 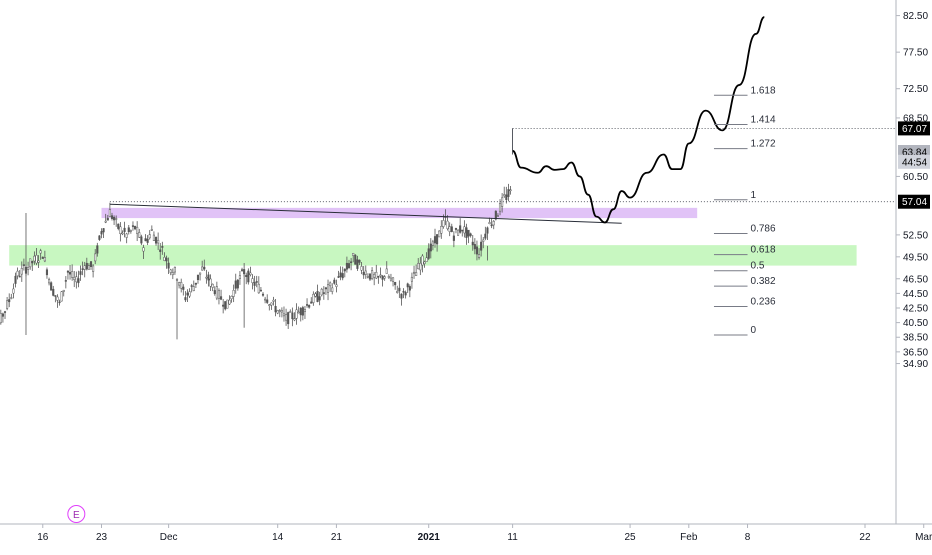 I want to click on x-tick-label: 2021, so click(x=429, y=537).